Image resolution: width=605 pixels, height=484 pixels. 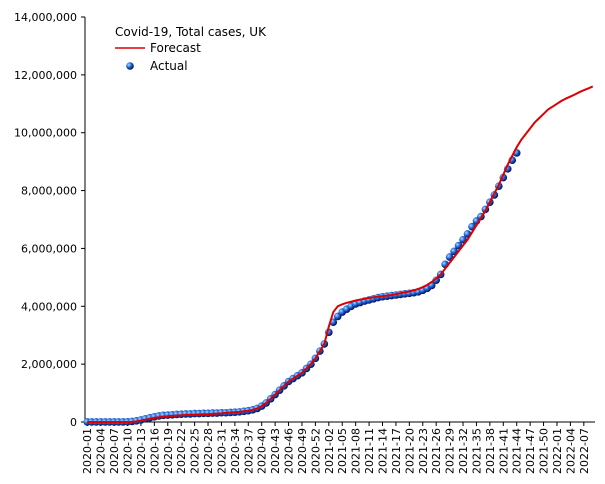 I want to click on x-tick-label: 2020-52, so click(x=315, y=451).